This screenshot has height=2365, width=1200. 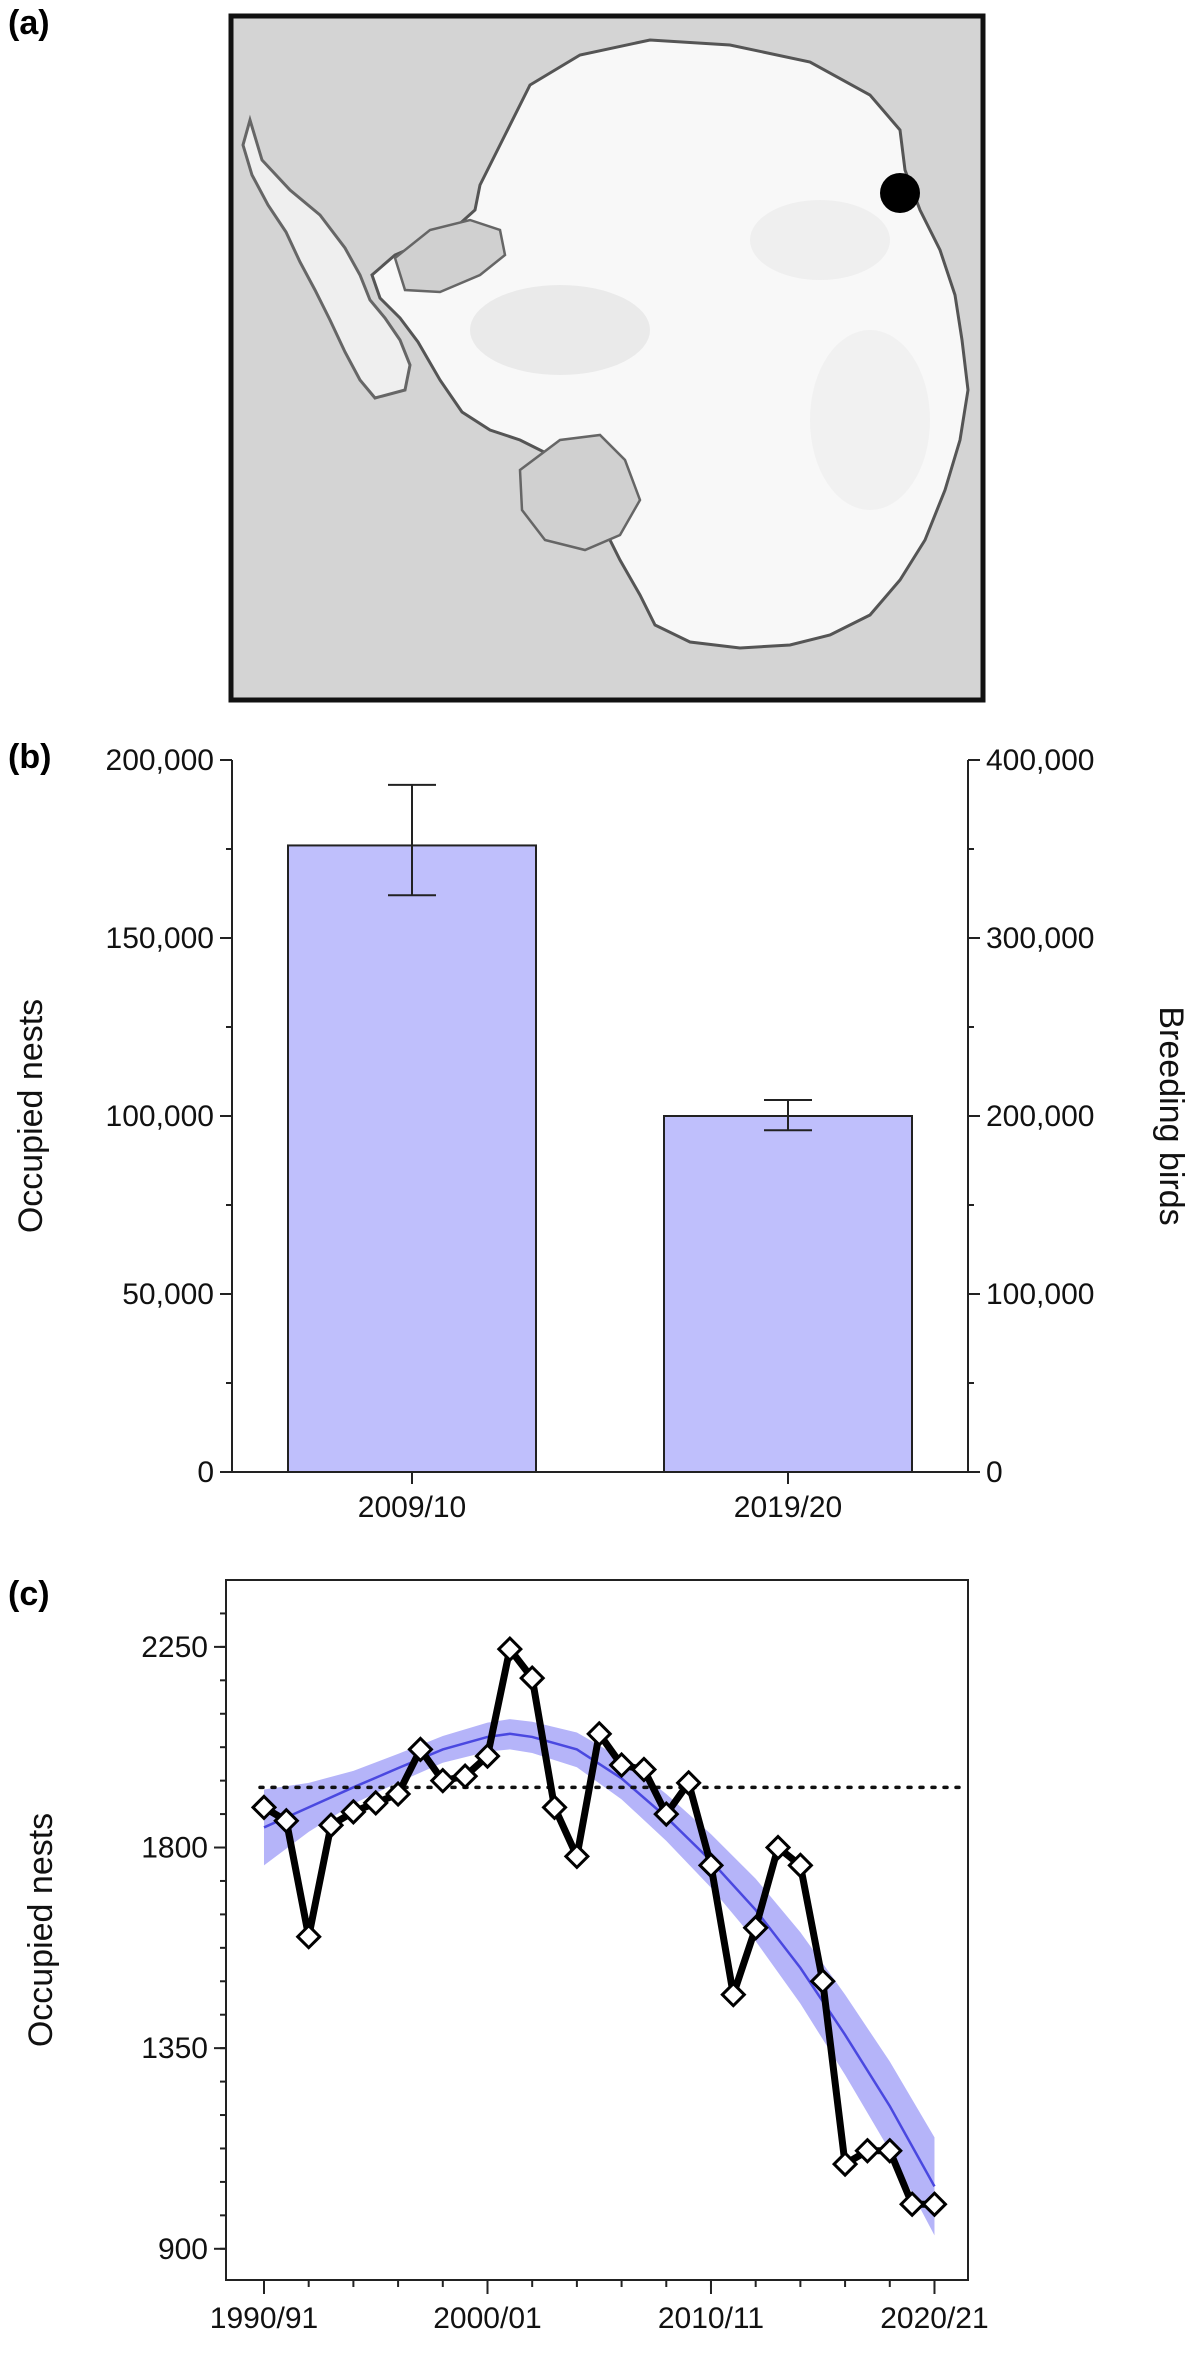 What do you see at coordinates (326, 257) in the screenshot?
I see `antarctic-peninsula` at bounding box center [326, 257].